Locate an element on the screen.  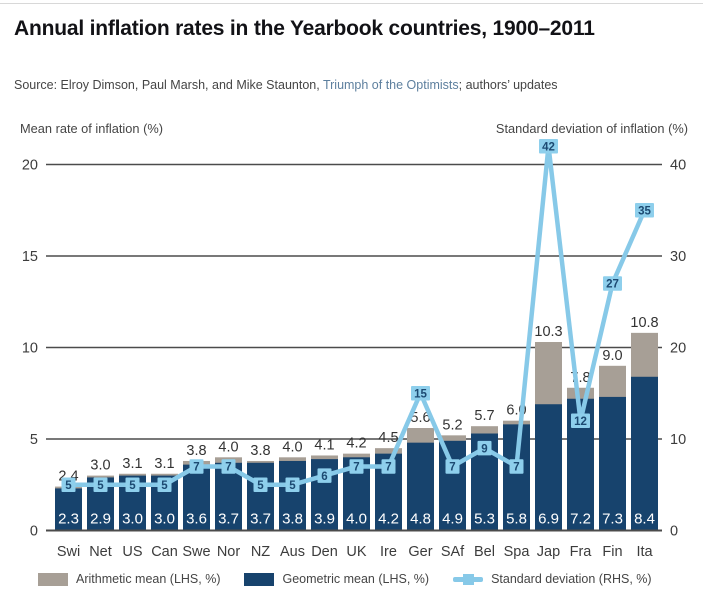
arithmetic-mean-label: 4.5 is located at coordinates (388, 438).